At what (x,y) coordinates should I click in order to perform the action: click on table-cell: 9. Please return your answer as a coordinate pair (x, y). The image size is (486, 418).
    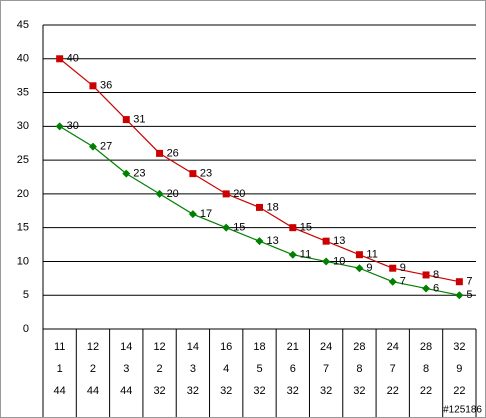
    Looking at the image, I should click on (459, 369).